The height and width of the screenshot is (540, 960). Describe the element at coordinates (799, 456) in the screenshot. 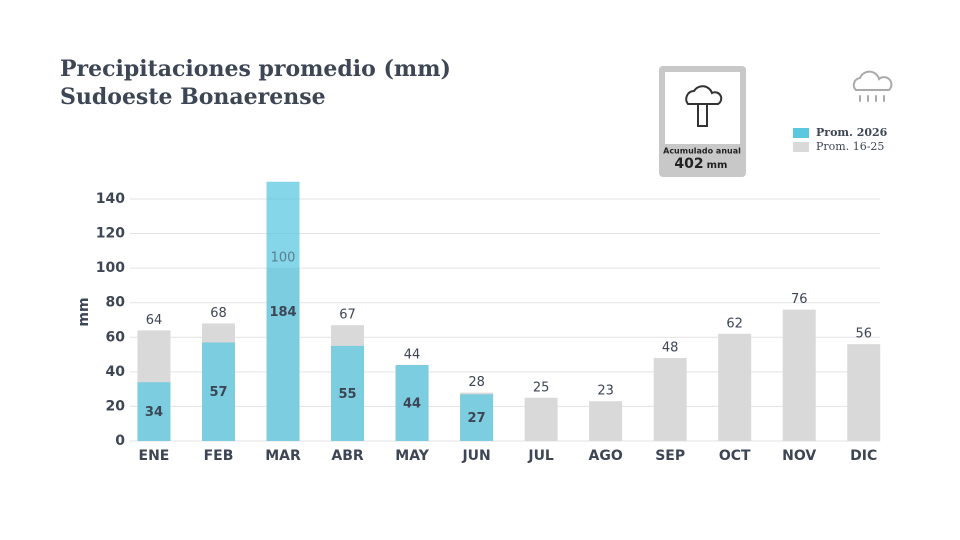

I see `x-tick-label: NOV` at that location.